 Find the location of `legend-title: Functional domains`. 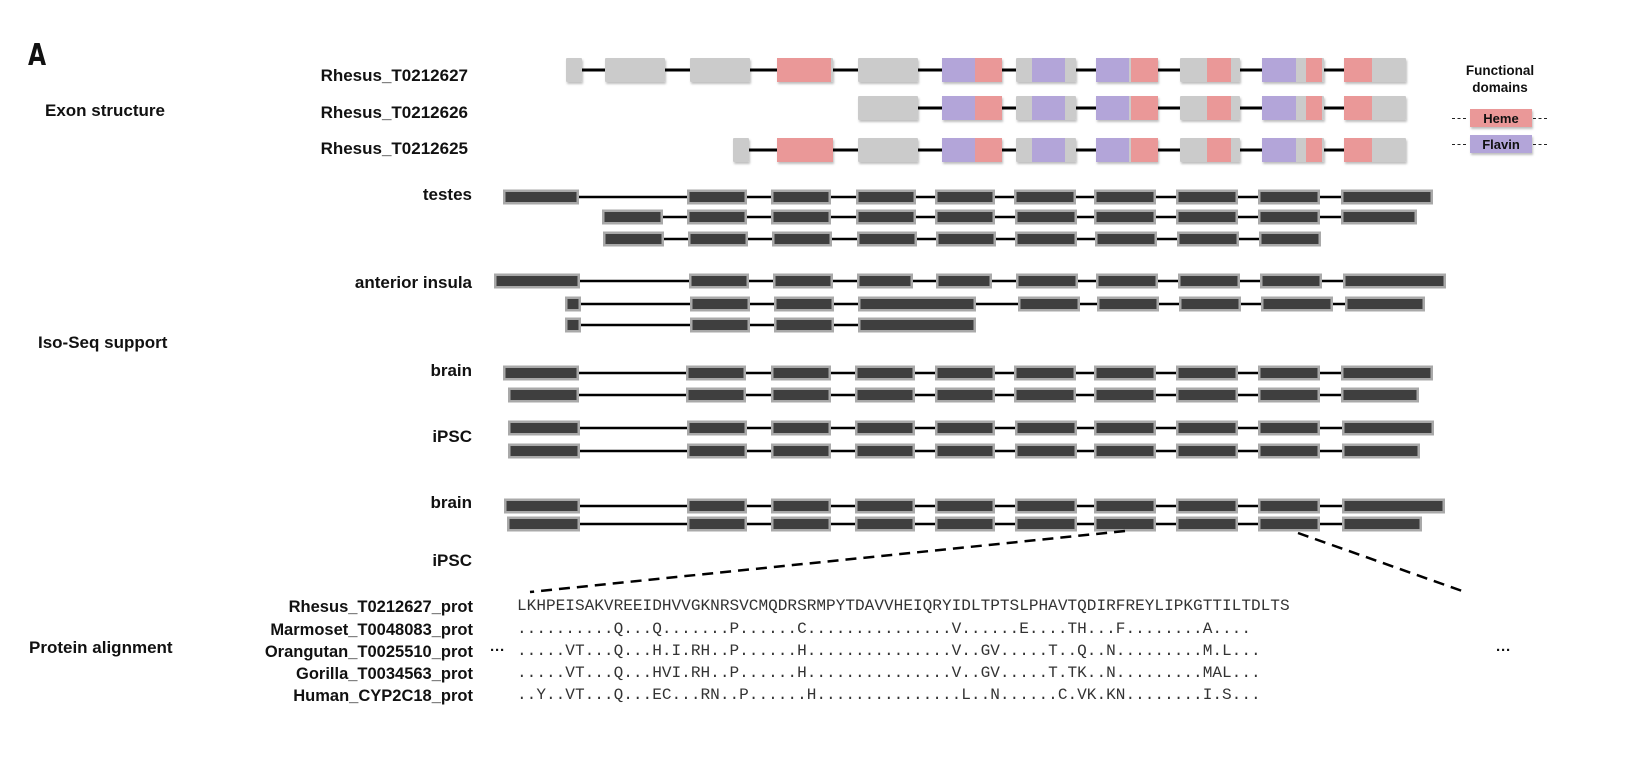

legend-title: Functional domains is located at coordinates (1500, 79).